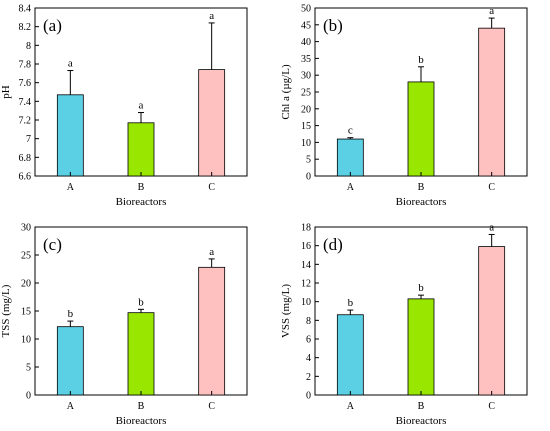  I want to click on y-tick-label: 8.2, so click(25, 27).